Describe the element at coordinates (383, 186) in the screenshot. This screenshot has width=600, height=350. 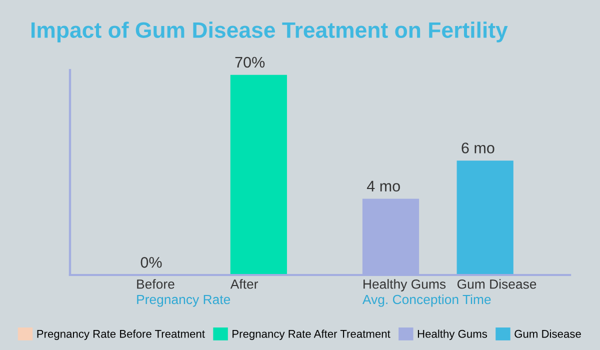
I see `data-label: 4 mo` at that location.